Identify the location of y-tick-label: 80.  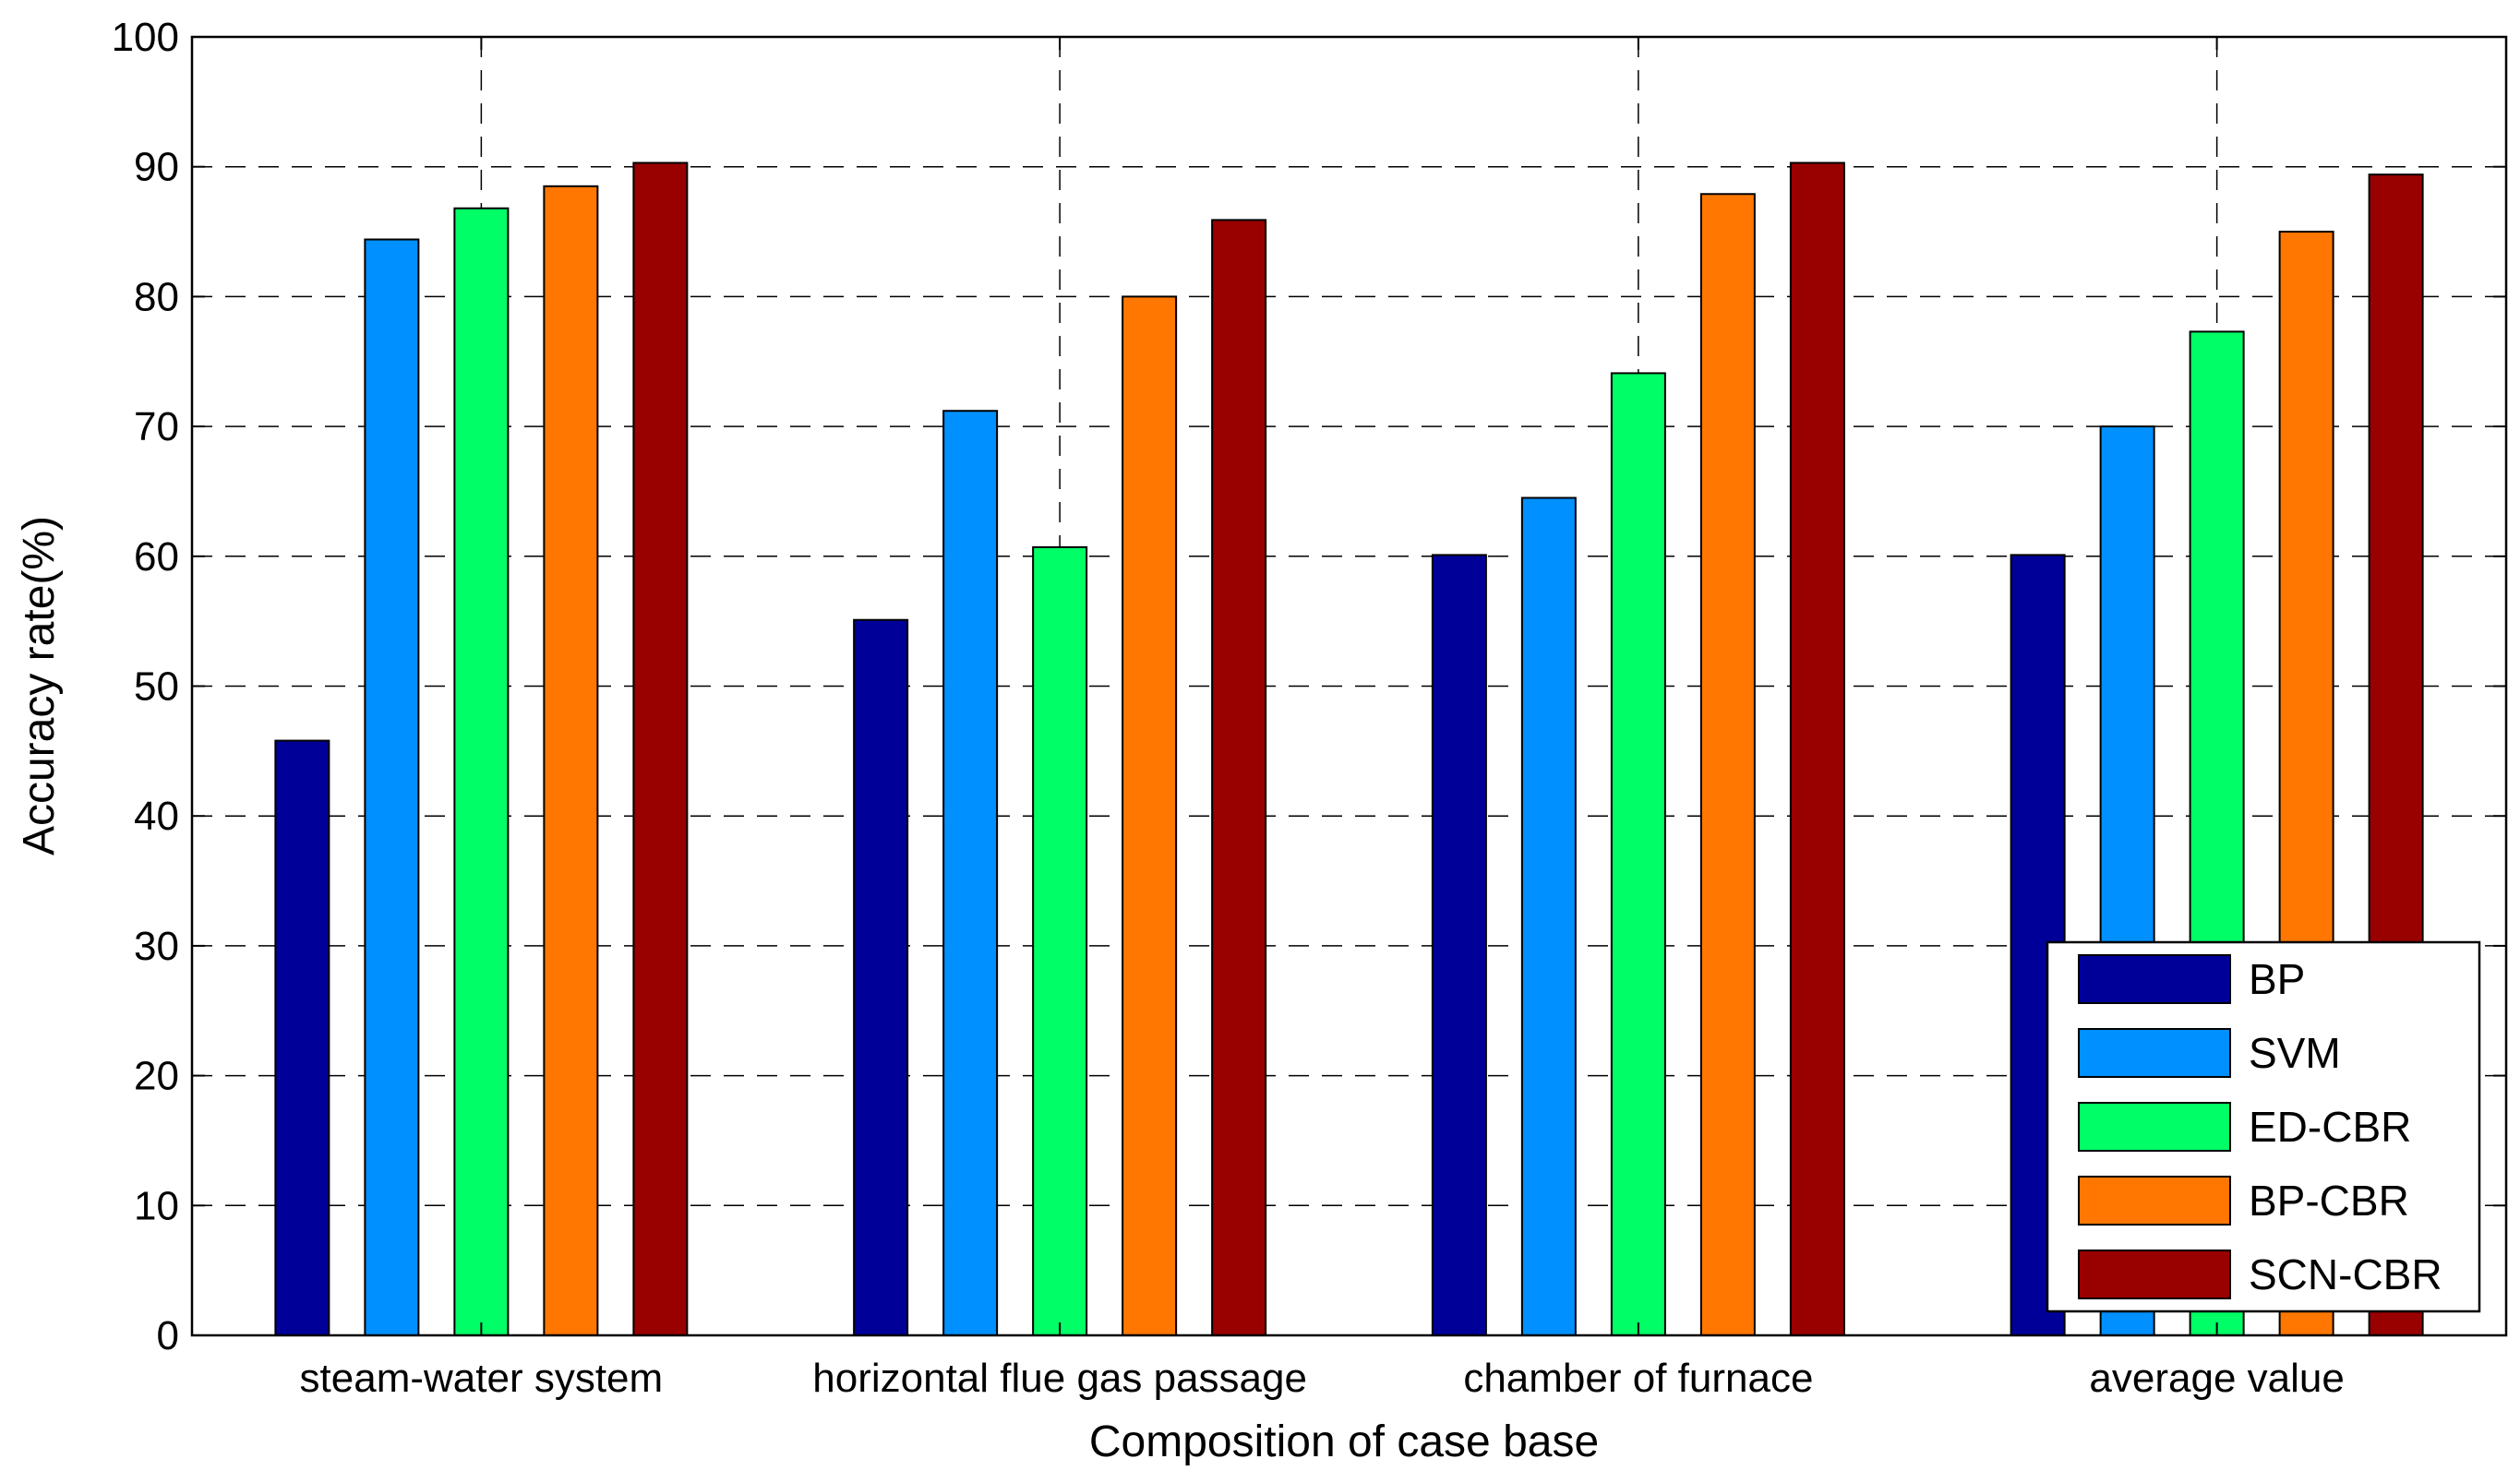
(156, 296).